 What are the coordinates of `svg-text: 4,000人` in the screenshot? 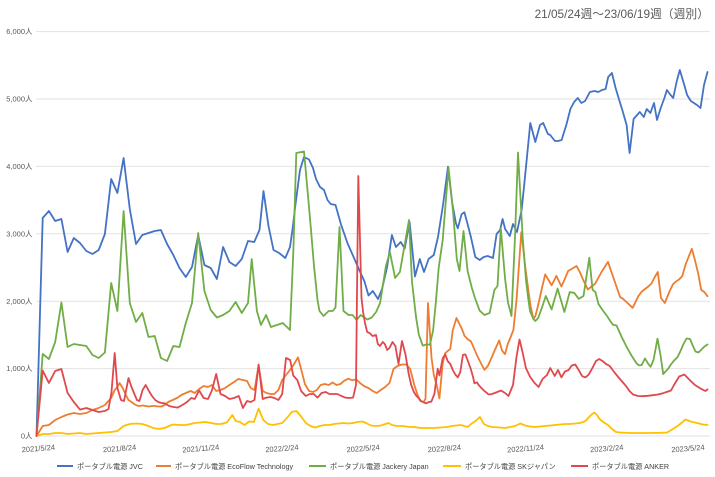 It's located at (19, 166).